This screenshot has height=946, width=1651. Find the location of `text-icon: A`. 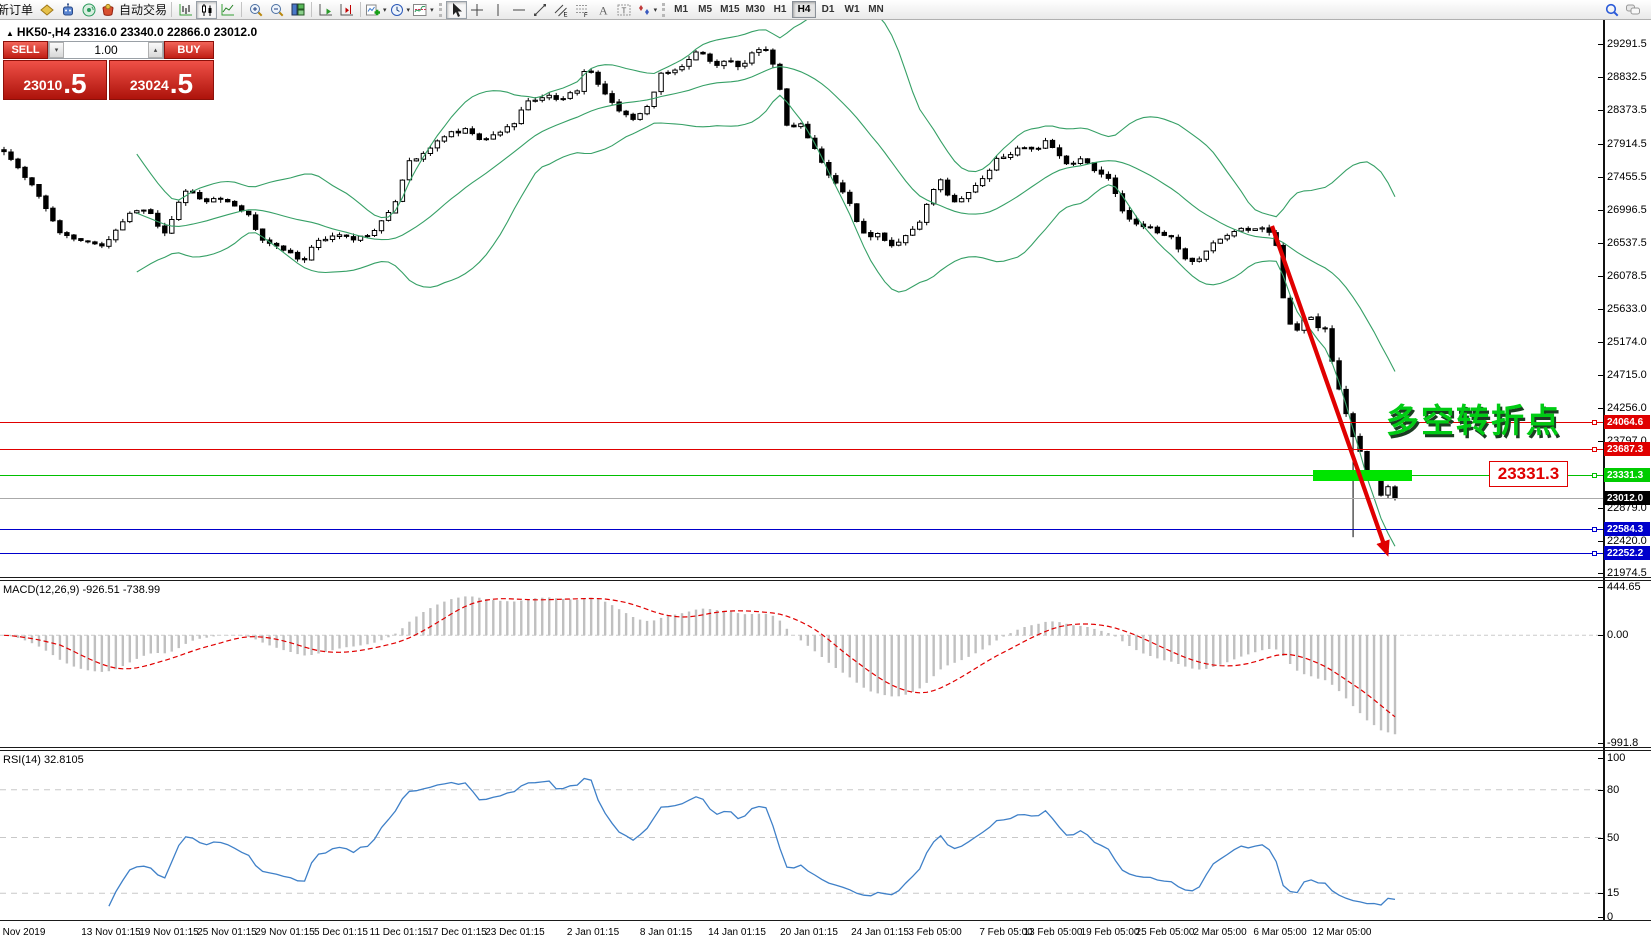

text-icon: A is located at coordinates (603, 10).